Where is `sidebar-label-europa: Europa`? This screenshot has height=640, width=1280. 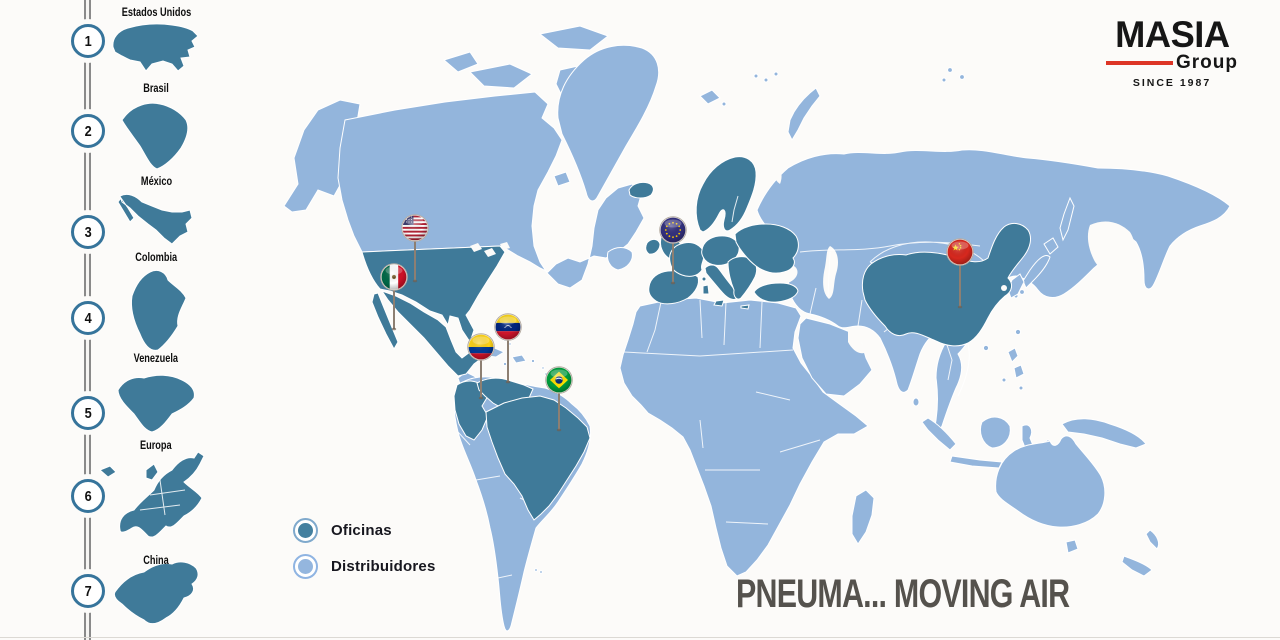
sidebar-label-europa: Europa is located at coordinates (156, 446).